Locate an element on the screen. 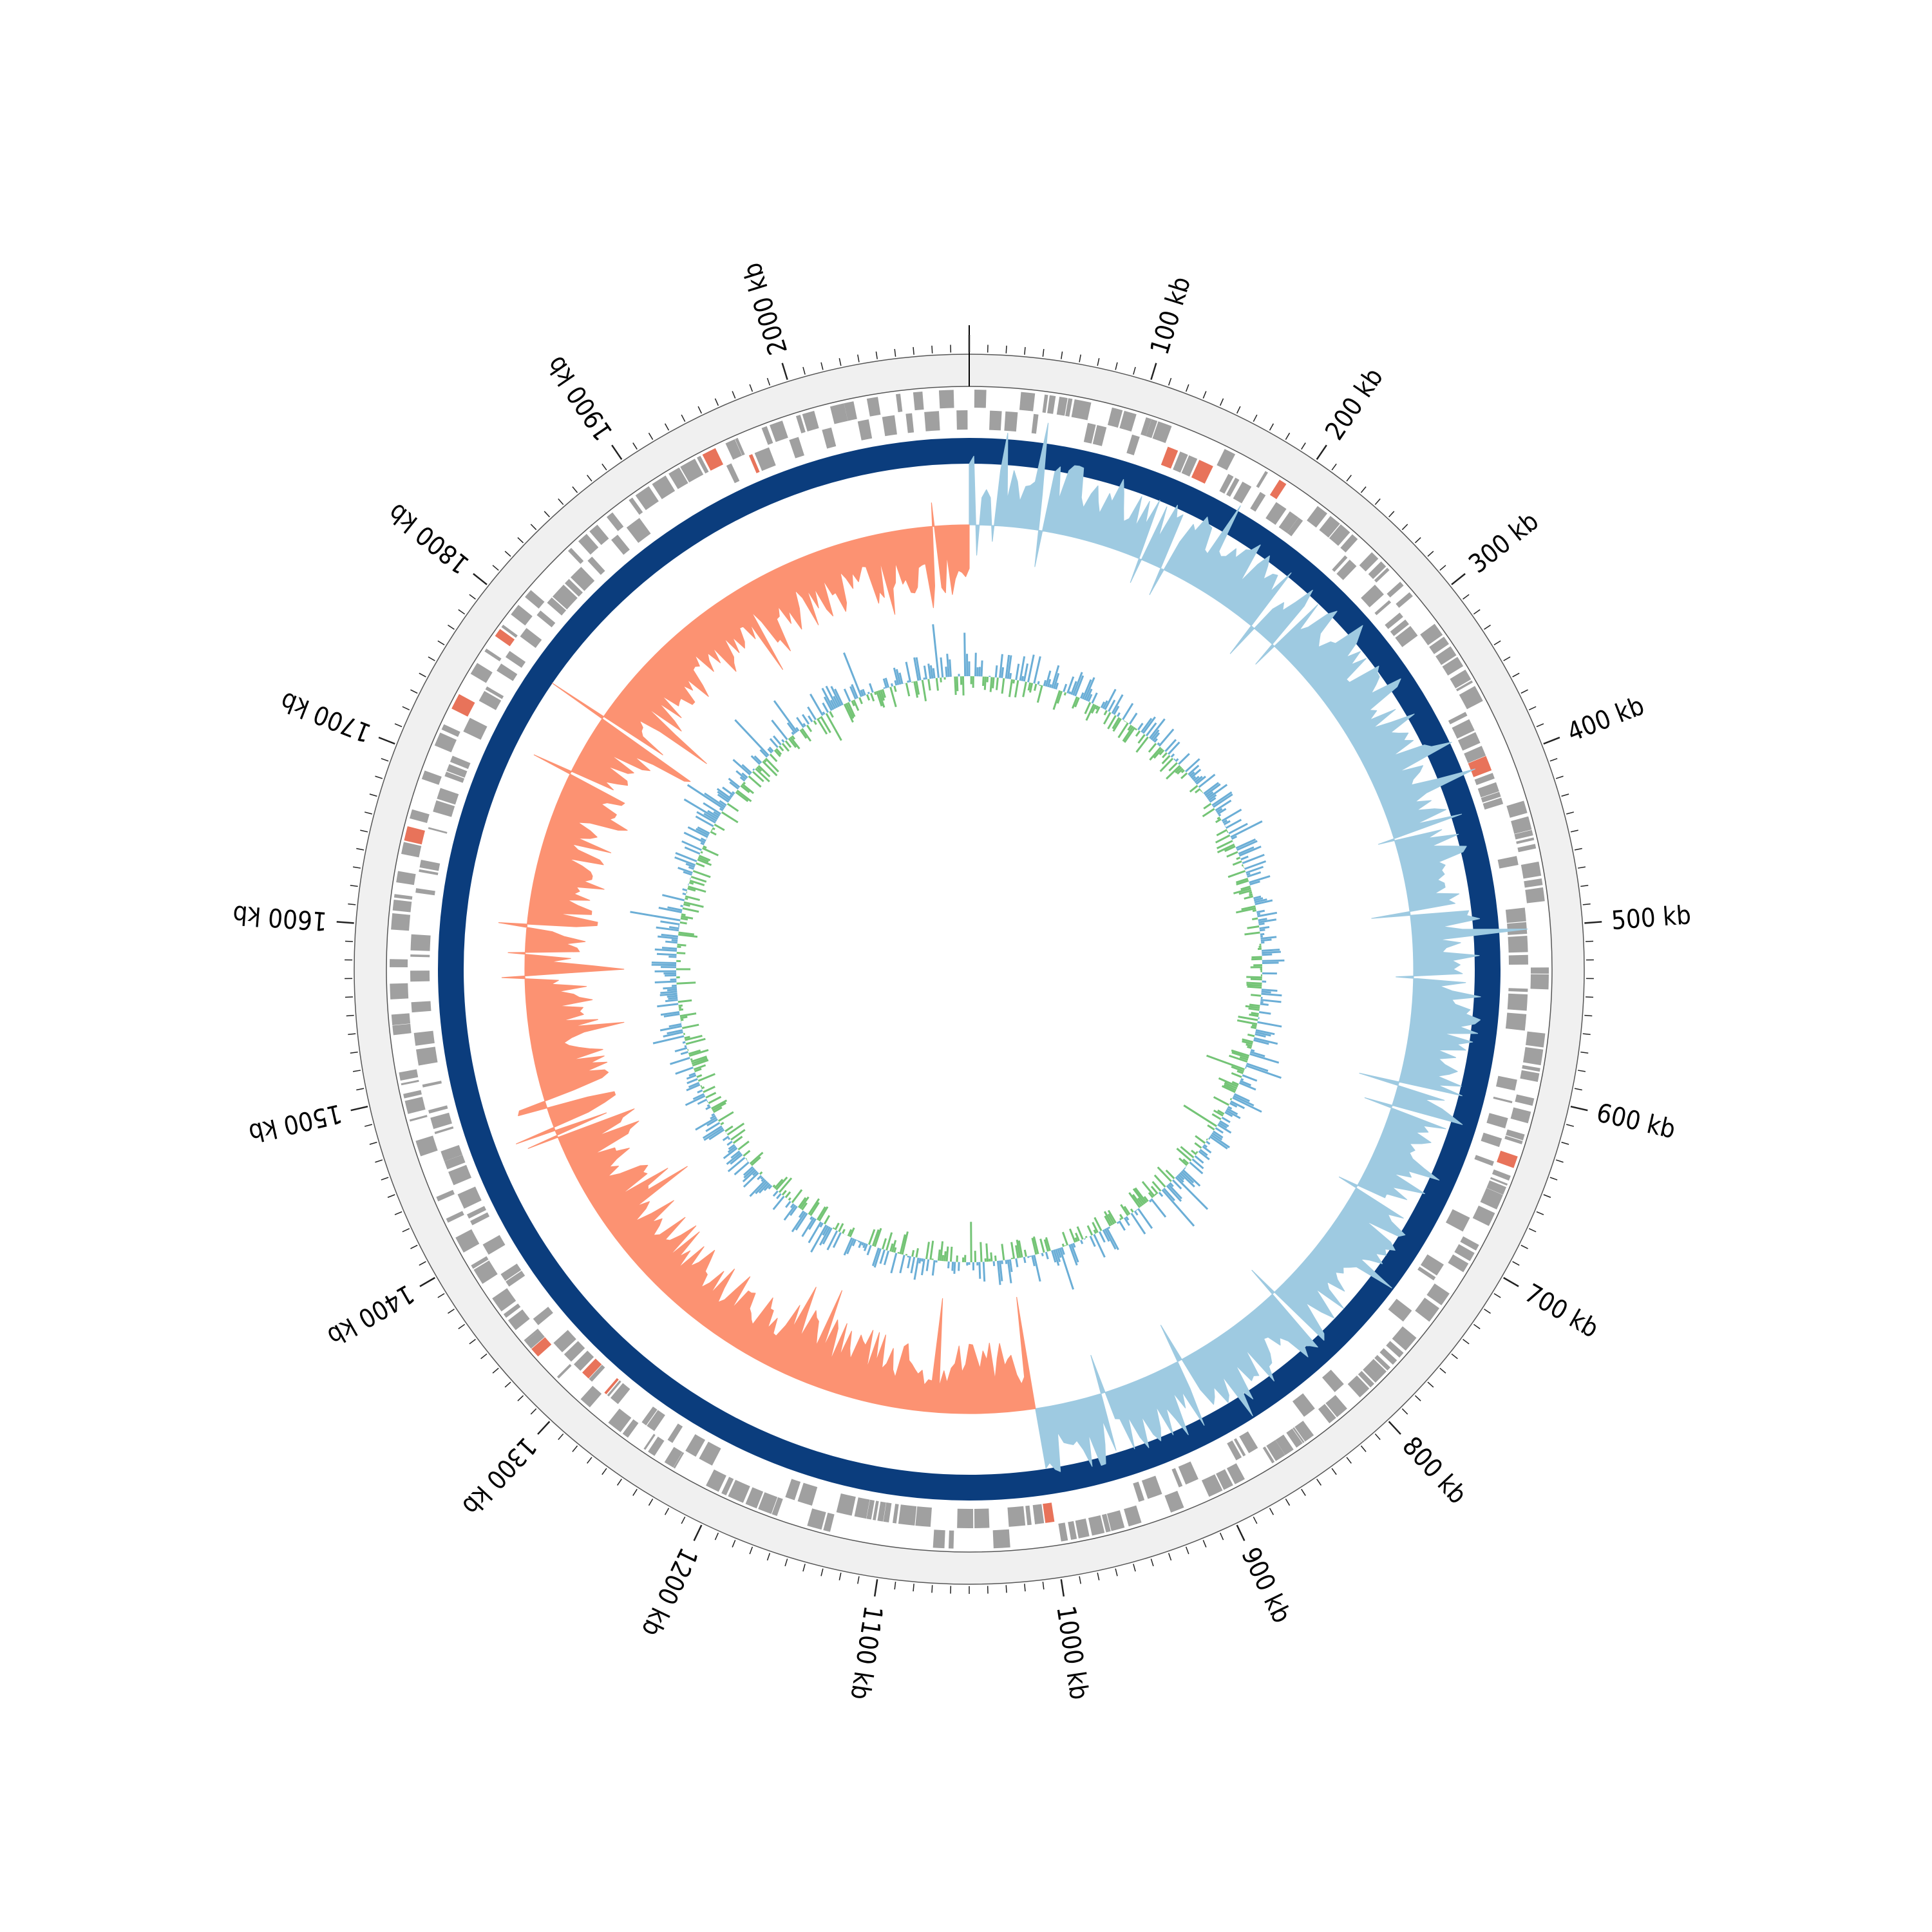 This screenshot has width=1932, height=1932. tick-label: 1600 kb is located at coordinates (280, 917).